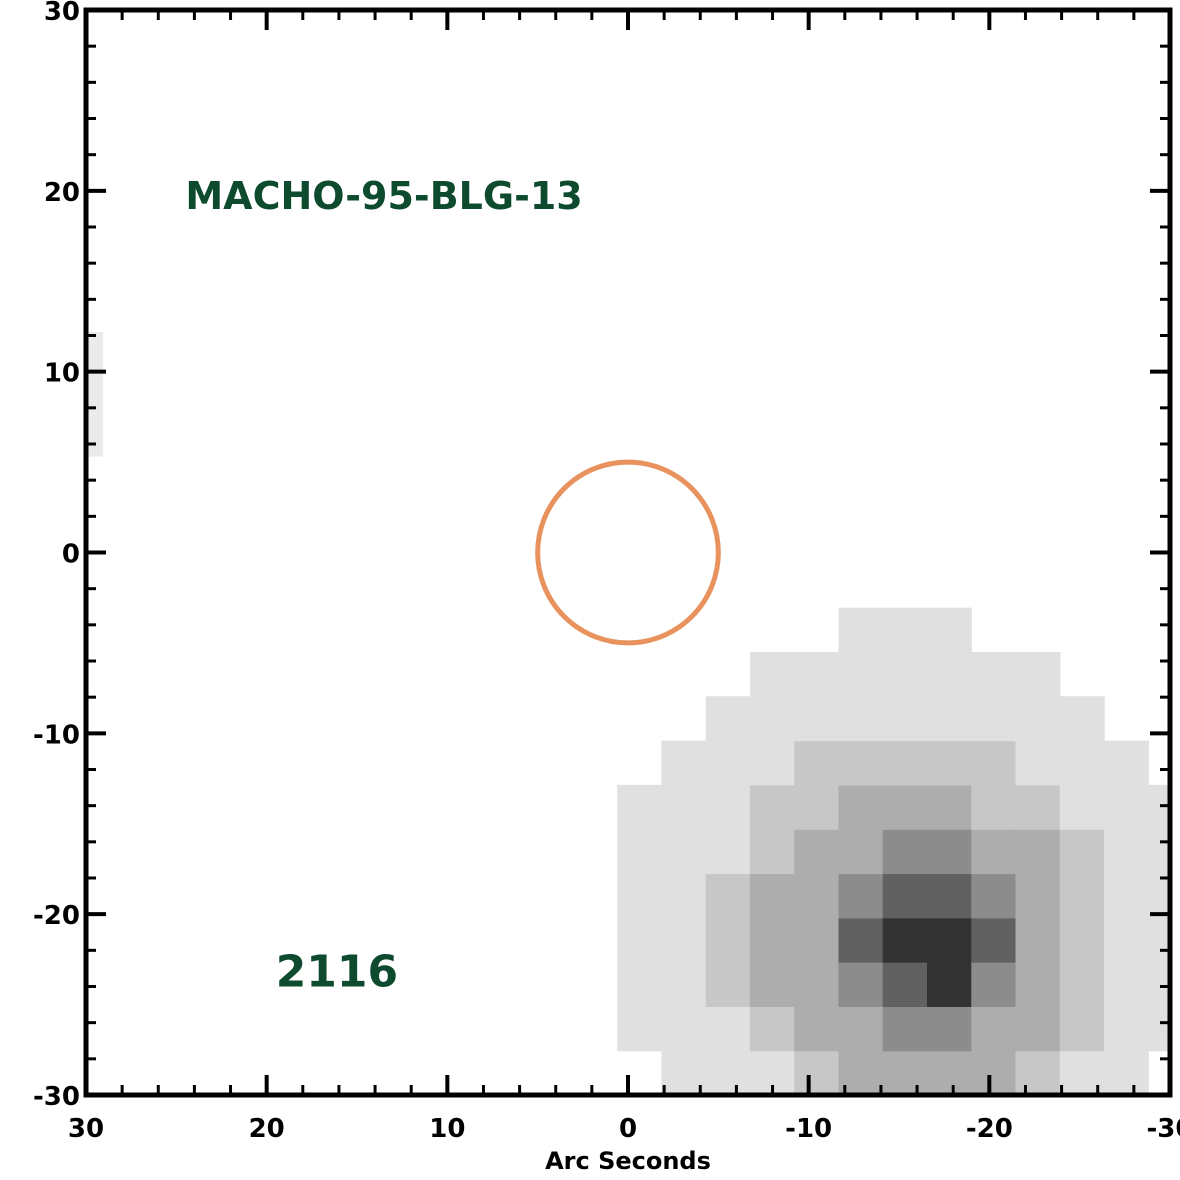 Image resolution: width=1180 pixels, height=1180 pixels. I want to click on x-tick-label: -20, so click(989, 1129).